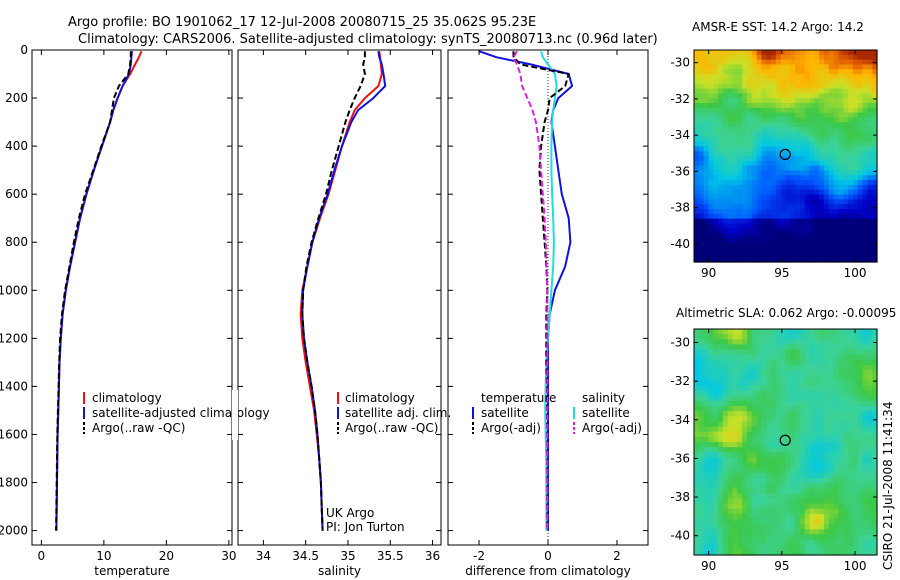 The width and height of the screenshot is (900, 580). I want to click on x-tick-label: 0, so click(42, 556).